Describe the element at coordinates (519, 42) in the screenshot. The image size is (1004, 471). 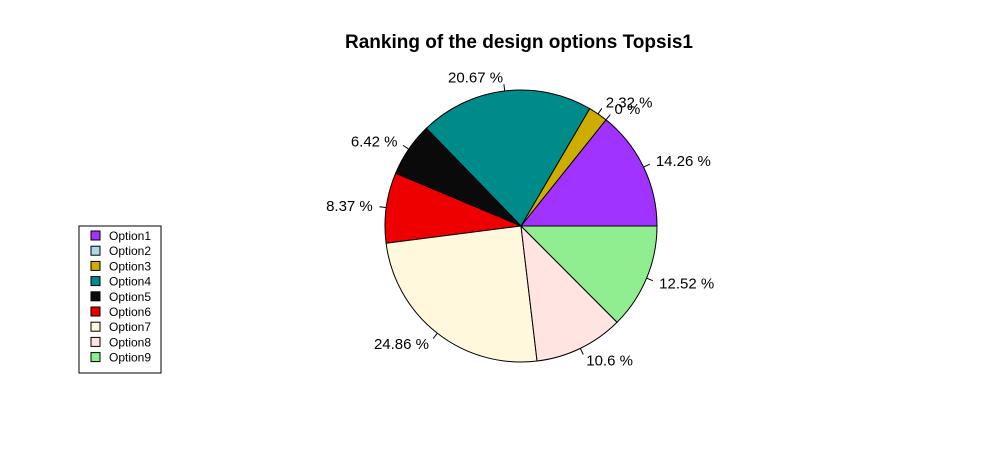
I see `chart-title: Ranking of the design options Topsis1` at that location.